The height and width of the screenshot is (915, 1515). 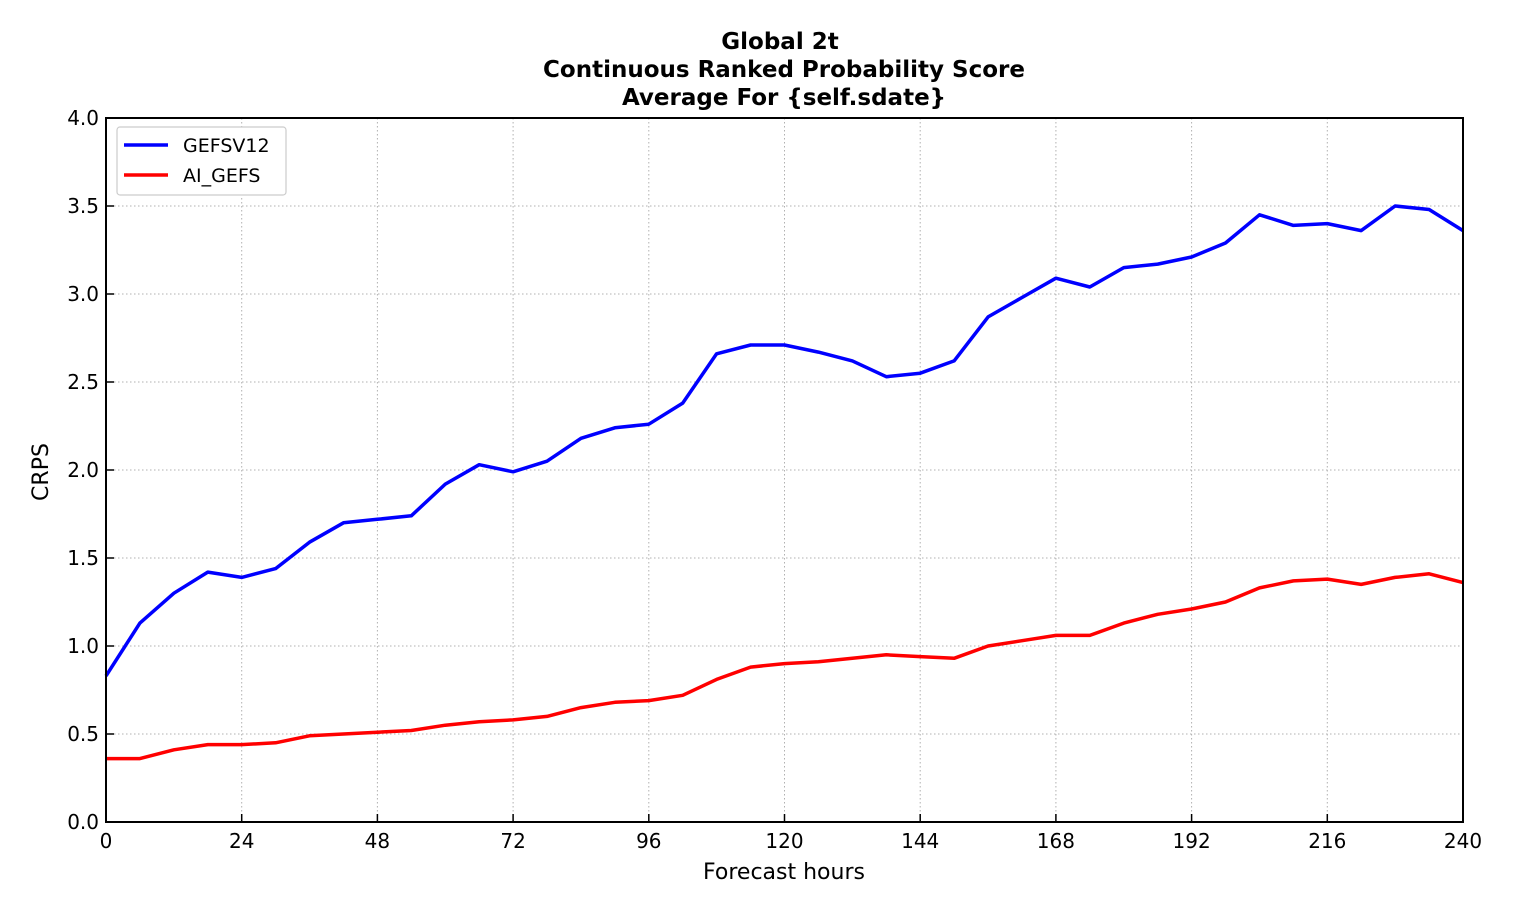 What do you see at coordinates (920, 841) in the screenshot?
I see `x-tick-label: 144` at bounding box center [920, 841].